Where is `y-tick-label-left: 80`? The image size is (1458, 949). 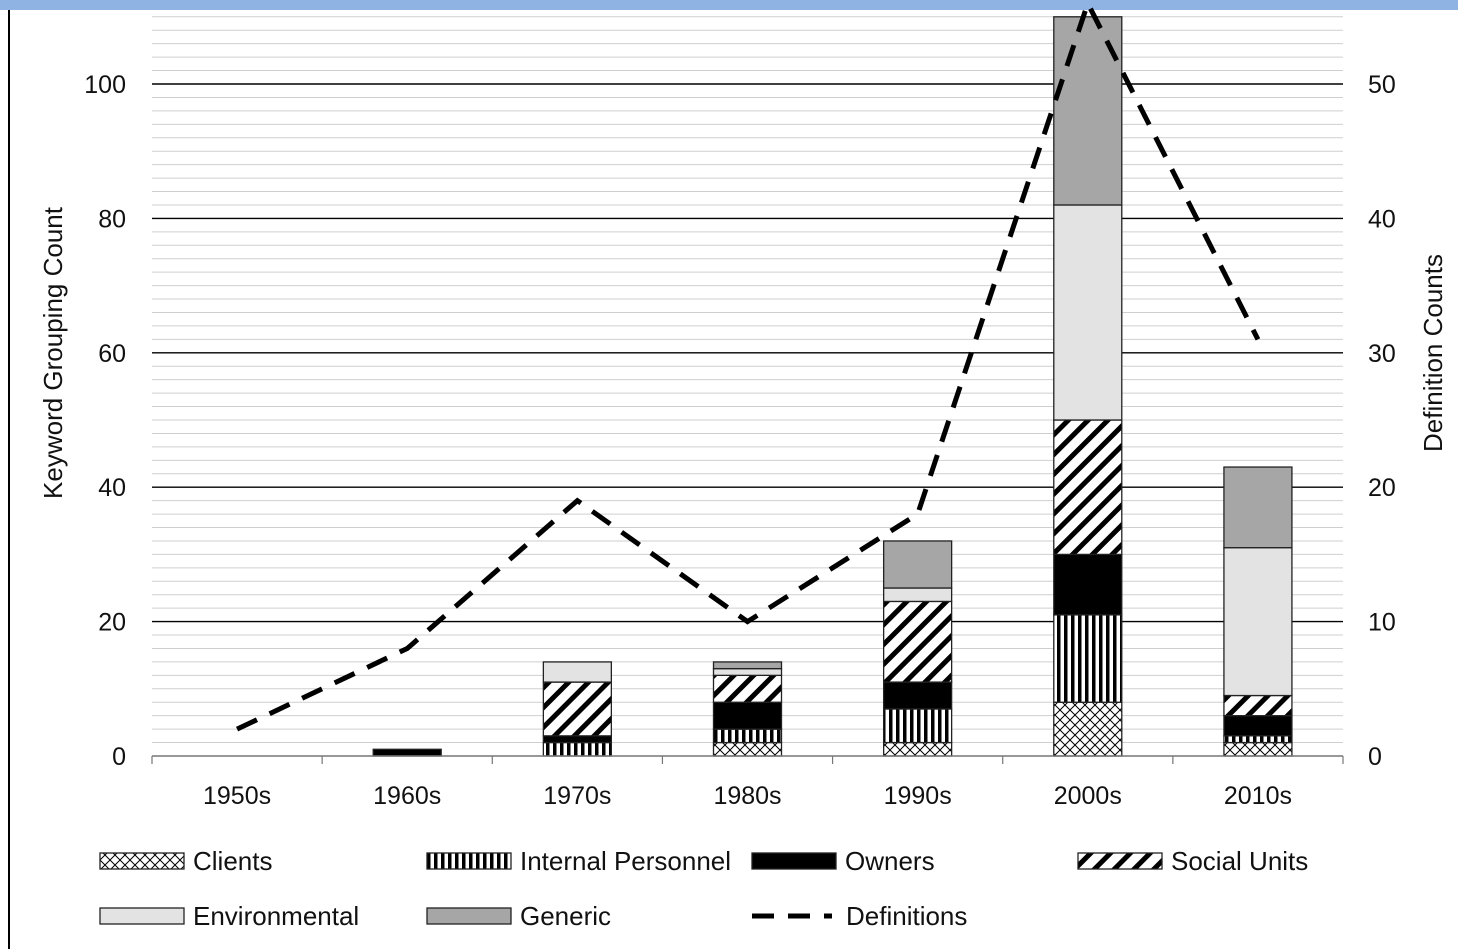
y-tick-label-left: 80 is located at coordinates (112, 219).